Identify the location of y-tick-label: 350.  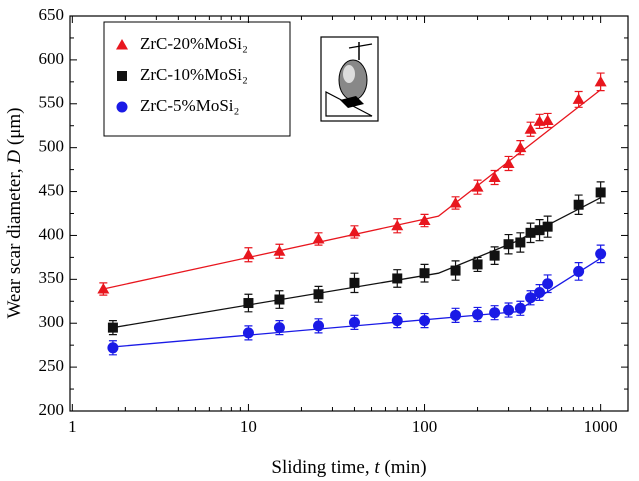
(52, 277).